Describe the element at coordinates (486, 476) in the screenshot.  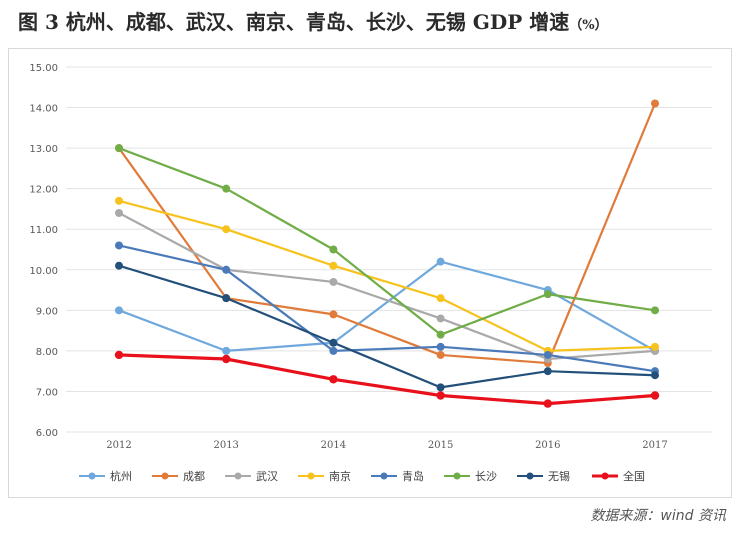
I see `legend-label: 长沙` at that location.